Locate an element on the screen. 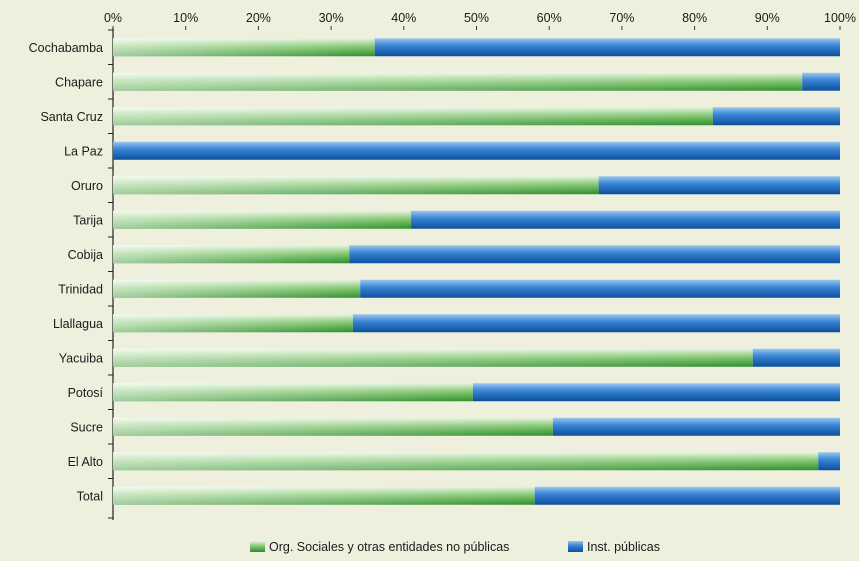 The height and width of the screenshot is (561, 859). x-tick-label: 100% is located at coordinates (840, 18).